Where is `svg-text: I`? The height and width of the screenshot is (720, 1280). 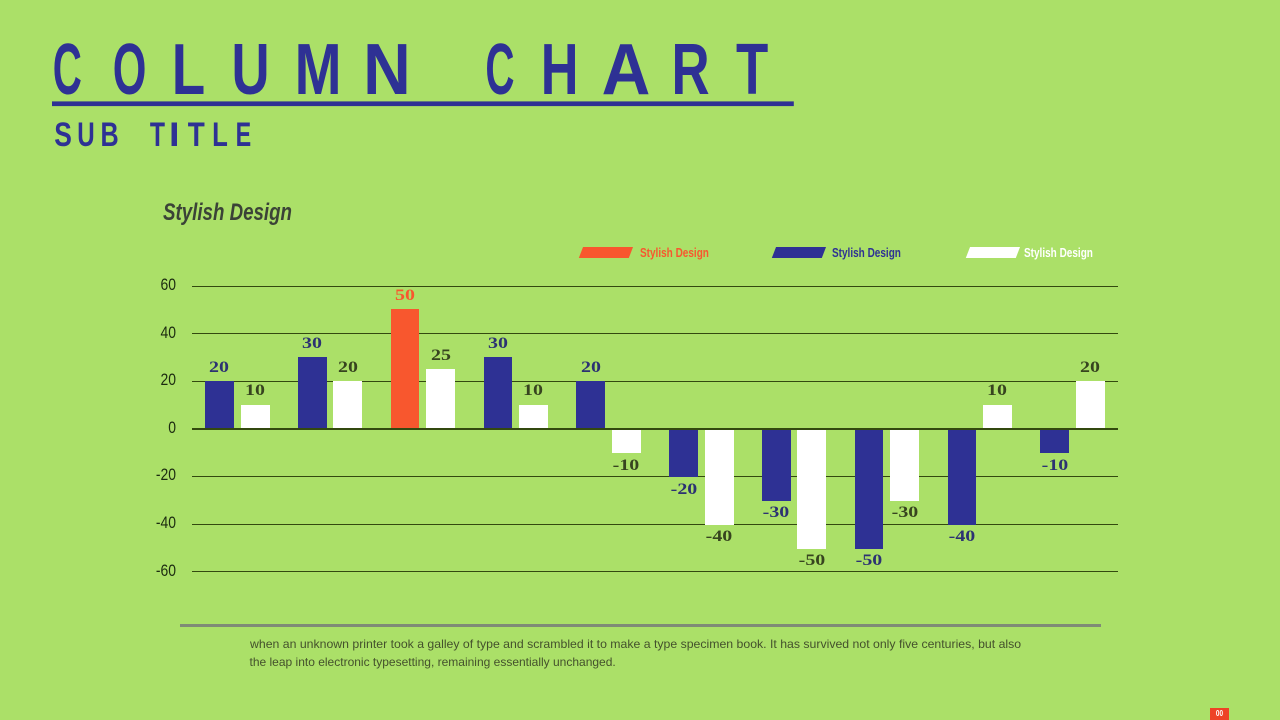
svg-text: I is located at coordinates (174, 134).